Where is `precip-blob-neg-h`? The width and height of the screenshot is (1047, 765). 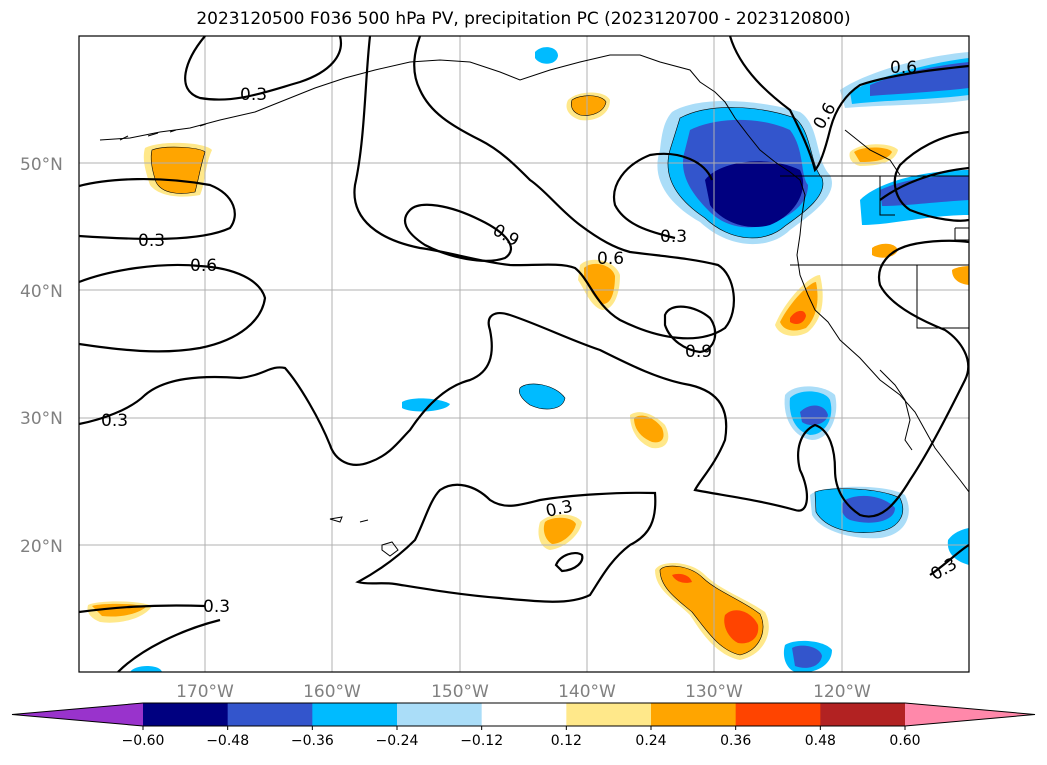 precip-blob-neg-h is located at coordinates (146, 669).